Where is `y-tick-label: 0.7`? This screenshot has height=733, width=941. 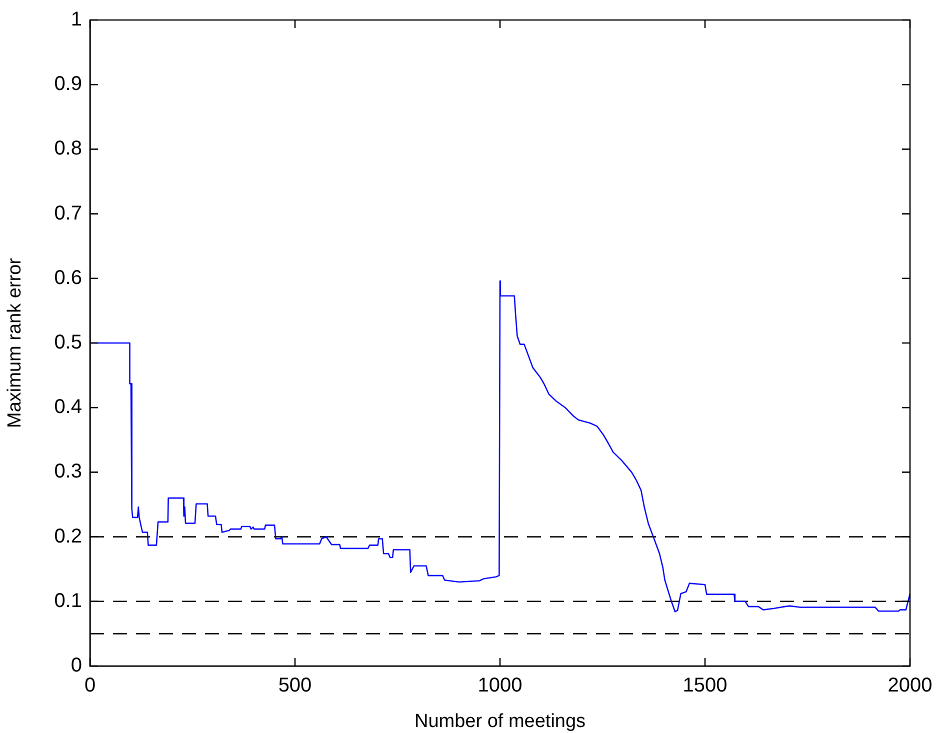 y-tick-label: 0.7 is located at coordinates (68, 213).